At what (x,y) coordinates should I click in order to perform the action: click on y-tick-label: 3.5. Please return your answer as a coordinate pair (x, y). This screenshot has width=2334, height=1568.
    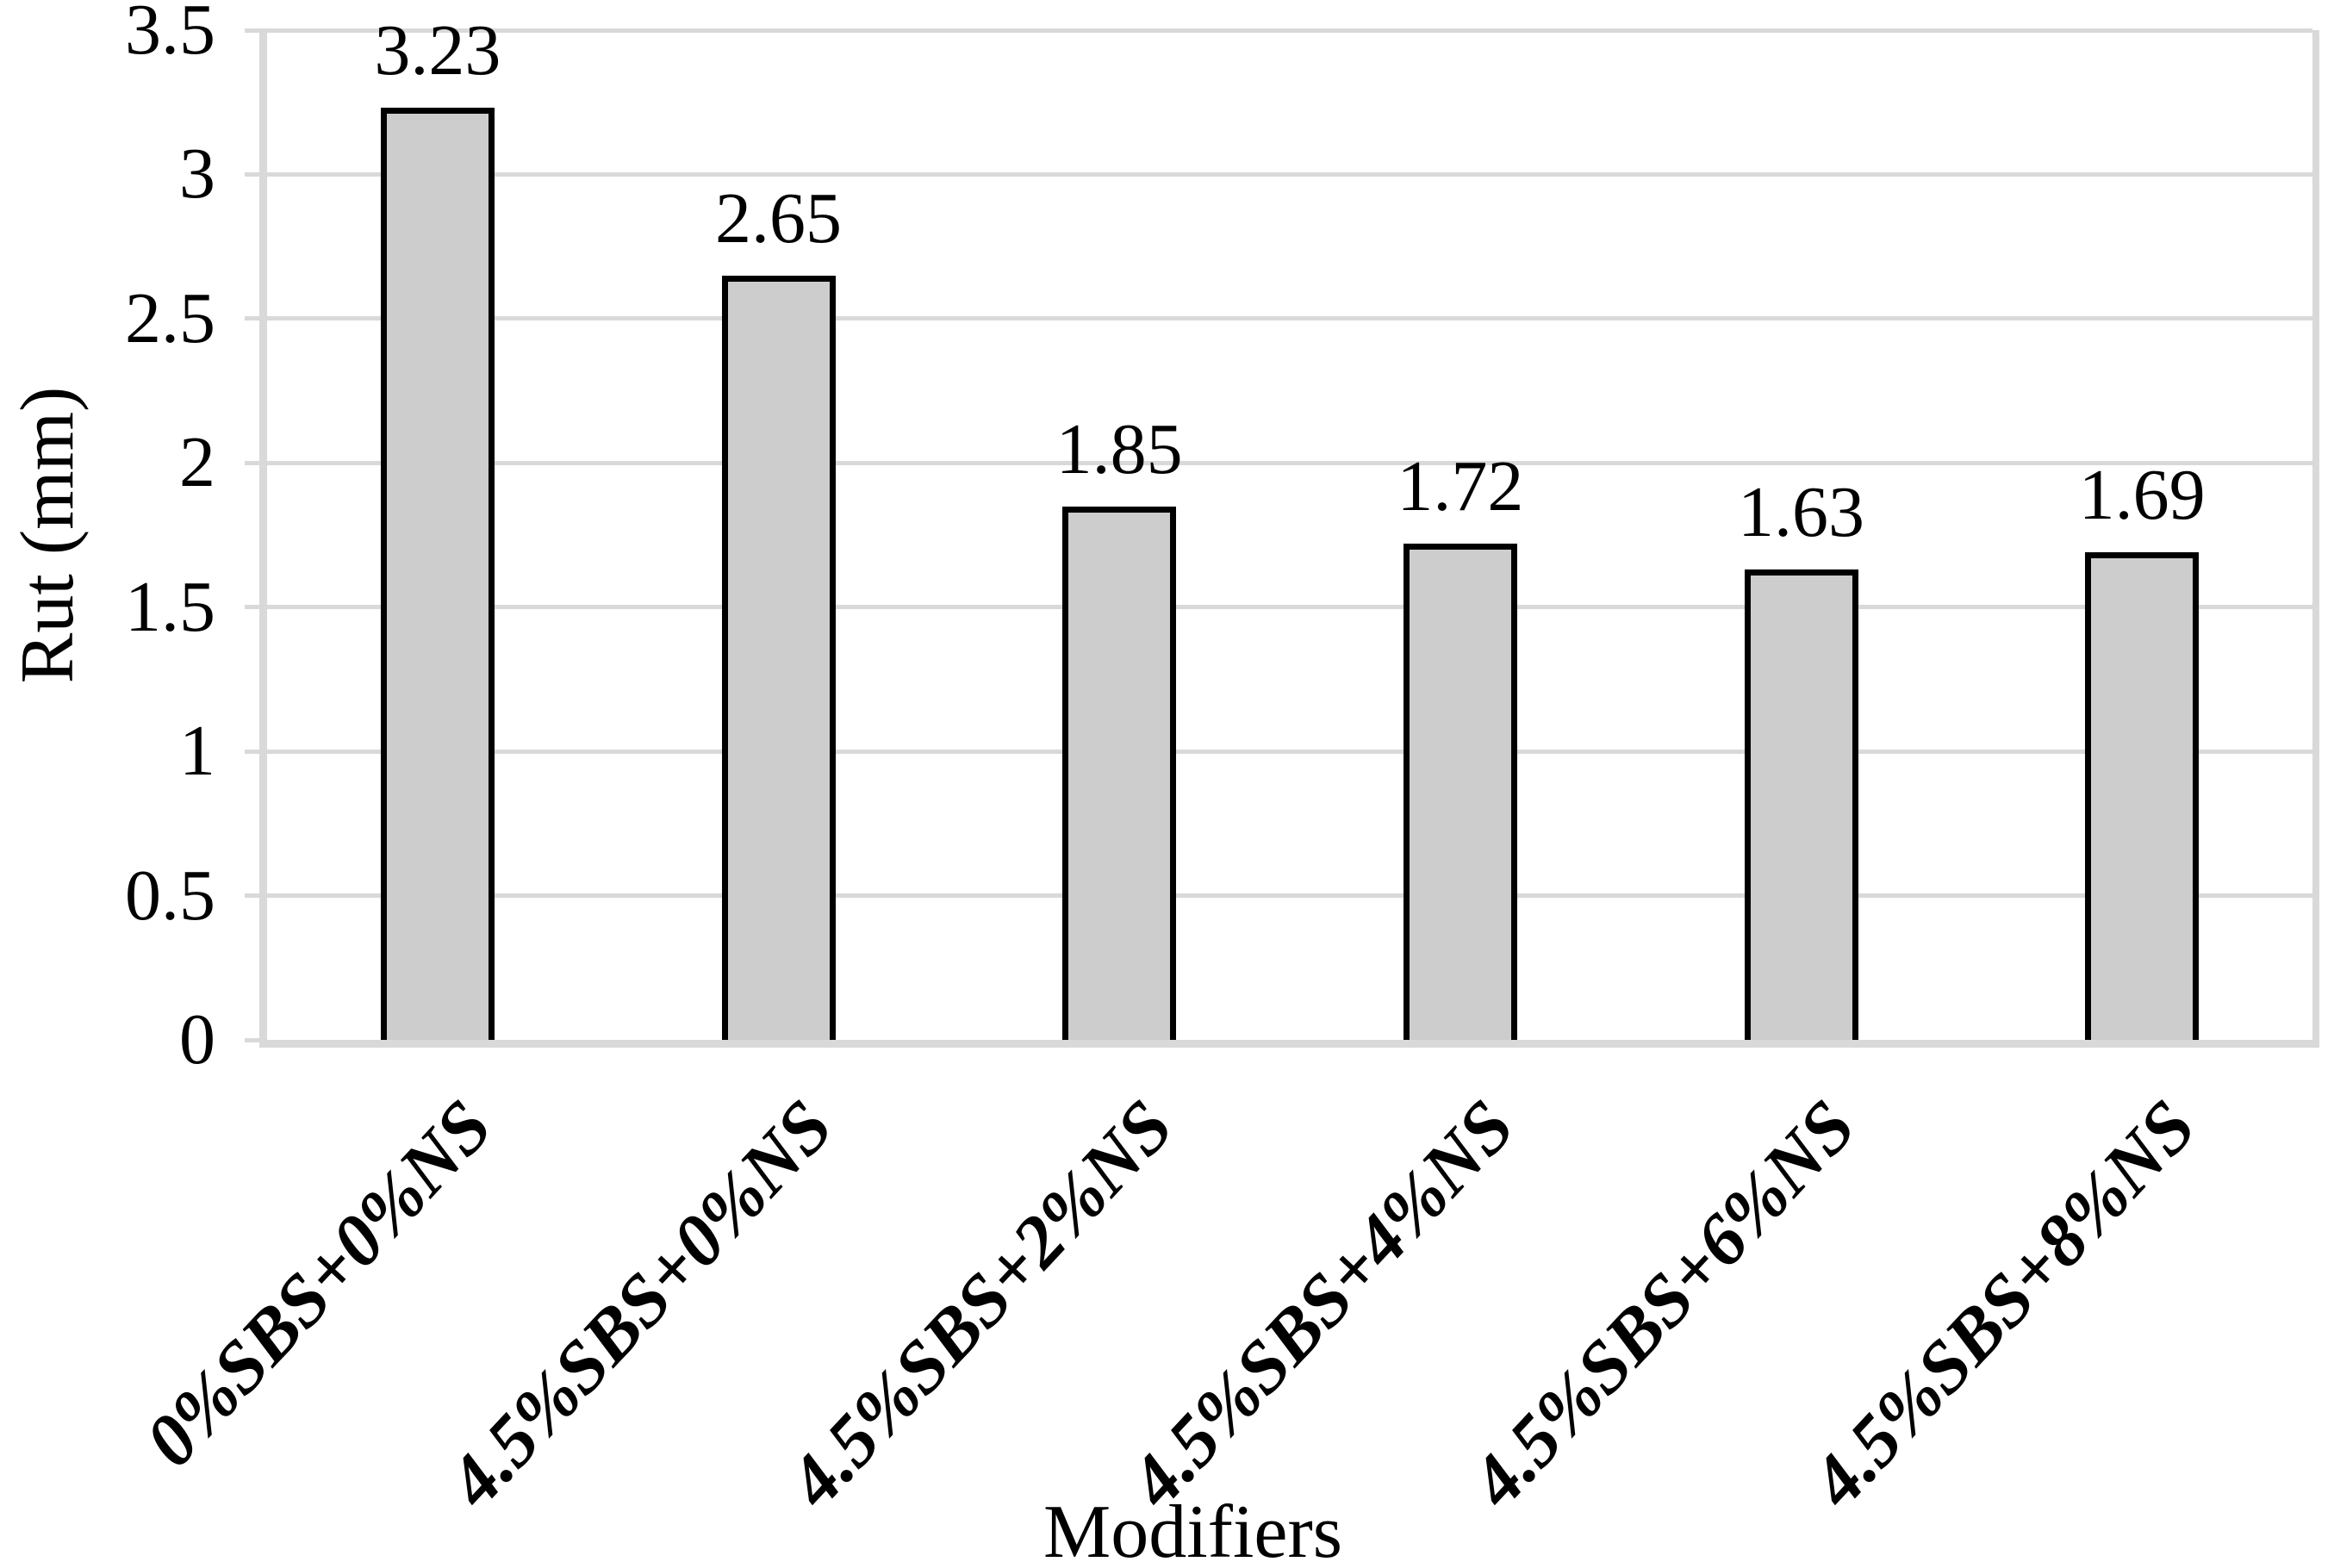
    Looking at the image, I should click on (170, 35).